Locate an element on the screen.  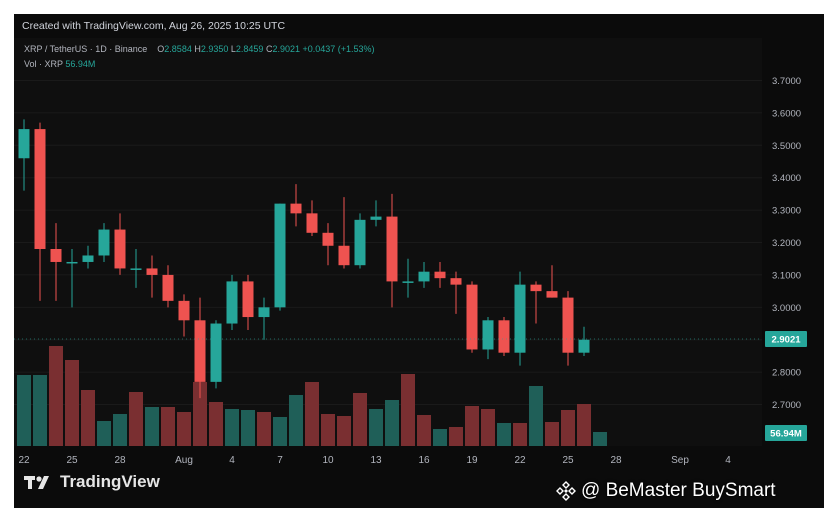
watermark-text: @ BeMaster BuySmart is located at coordinates (678, 490).